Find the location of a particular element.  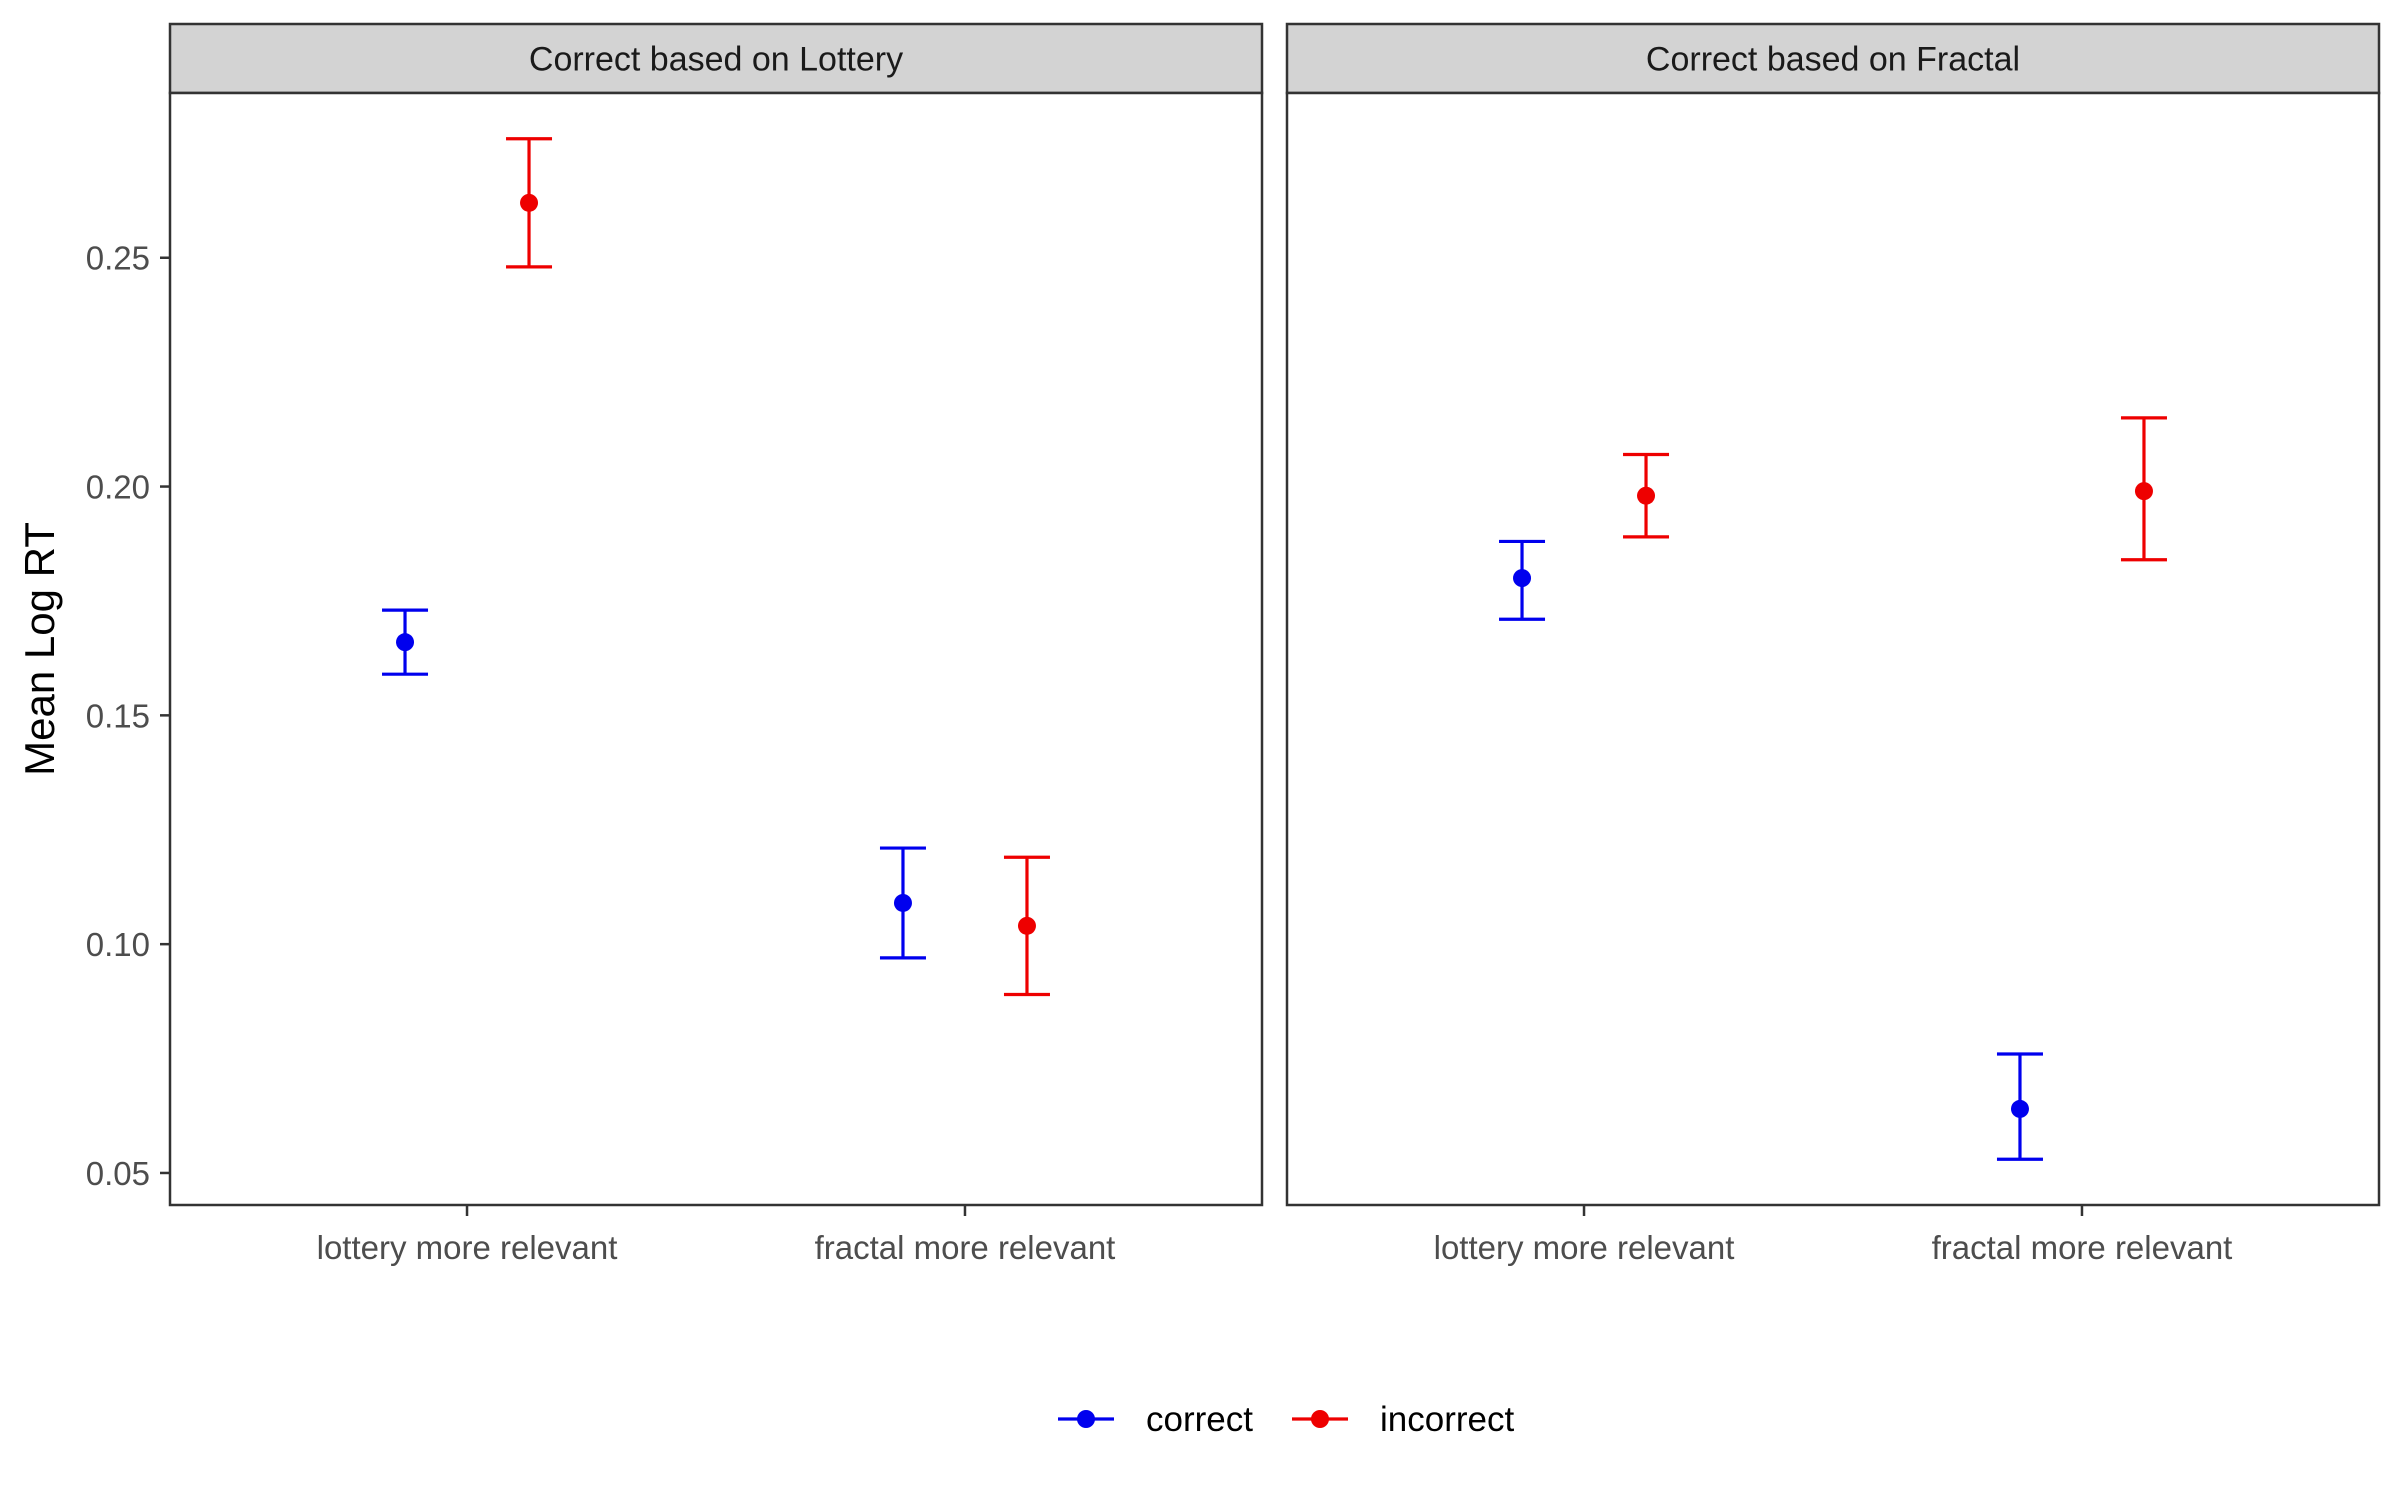

y-tick-label: 0.25 is located at coordinates (118, 258).